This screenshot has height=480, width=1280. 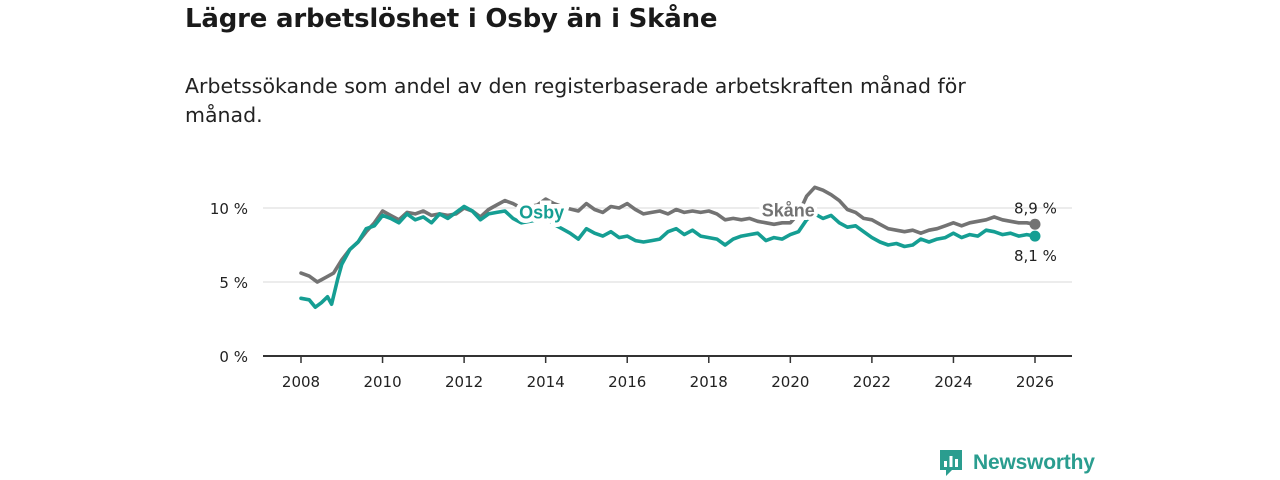 I want to click on y-tick-label: 5 %, so click(x=233, y=283).